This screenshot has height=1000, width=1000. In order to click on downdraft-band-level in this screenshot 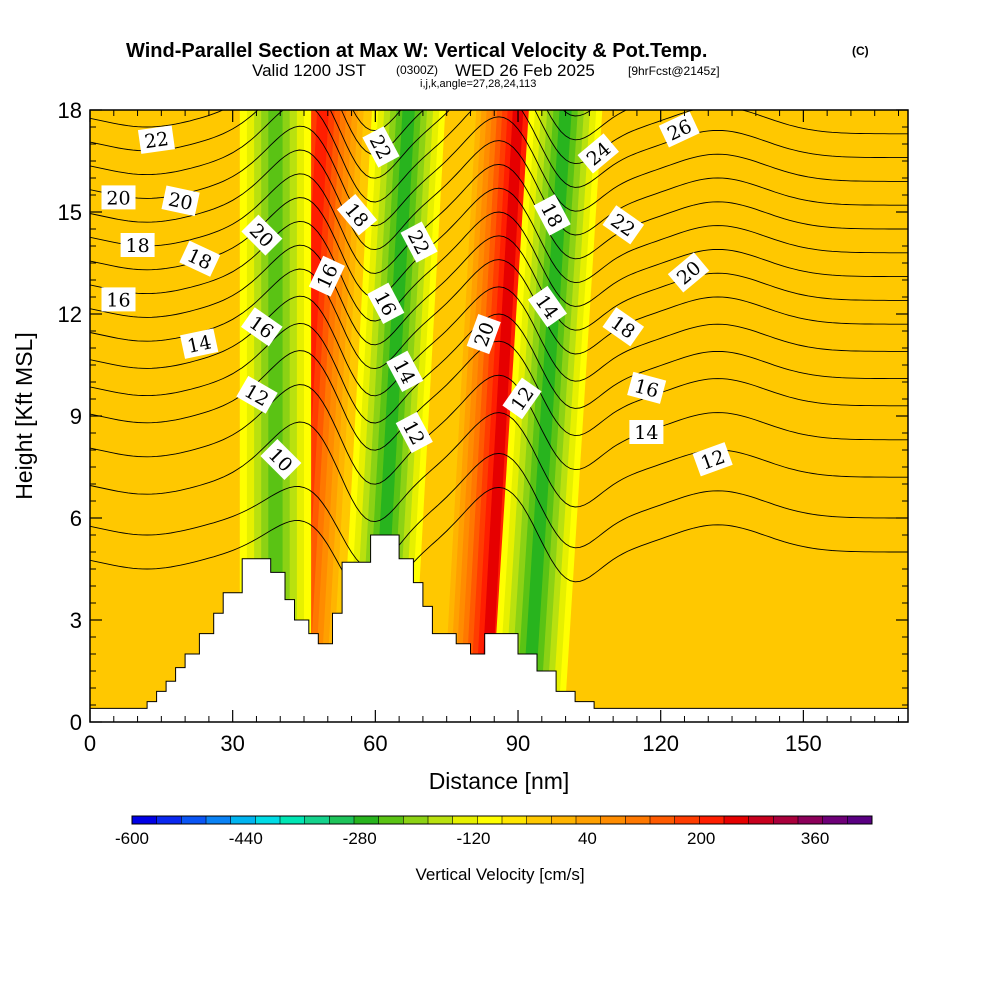, I will do `click(546, 416)`.